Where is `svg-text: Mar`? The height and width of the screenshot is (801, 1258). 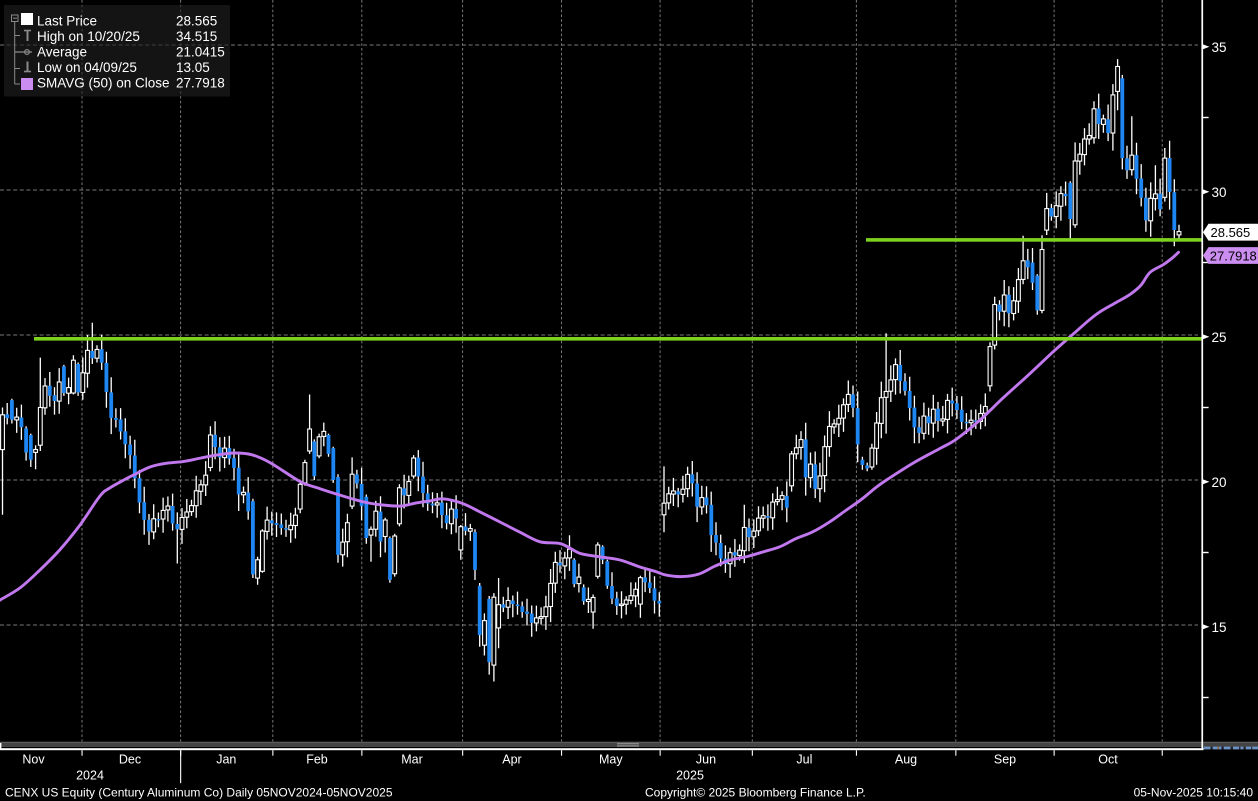 svg-text: Mar is located at coordinates (412, 760).